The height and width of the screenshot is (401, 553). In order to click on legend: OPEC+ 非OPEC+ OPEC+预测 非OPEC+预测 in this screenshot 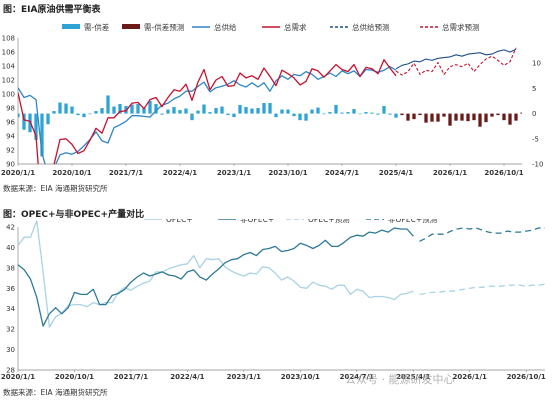, I will do `click(290, 221)`.